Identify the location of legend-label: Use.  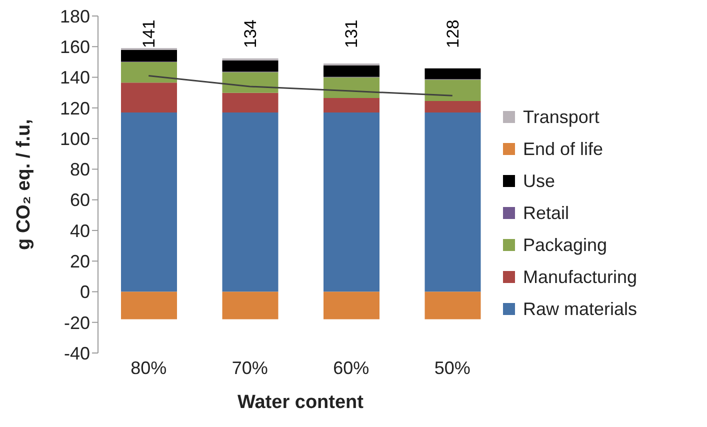
(539, 181).